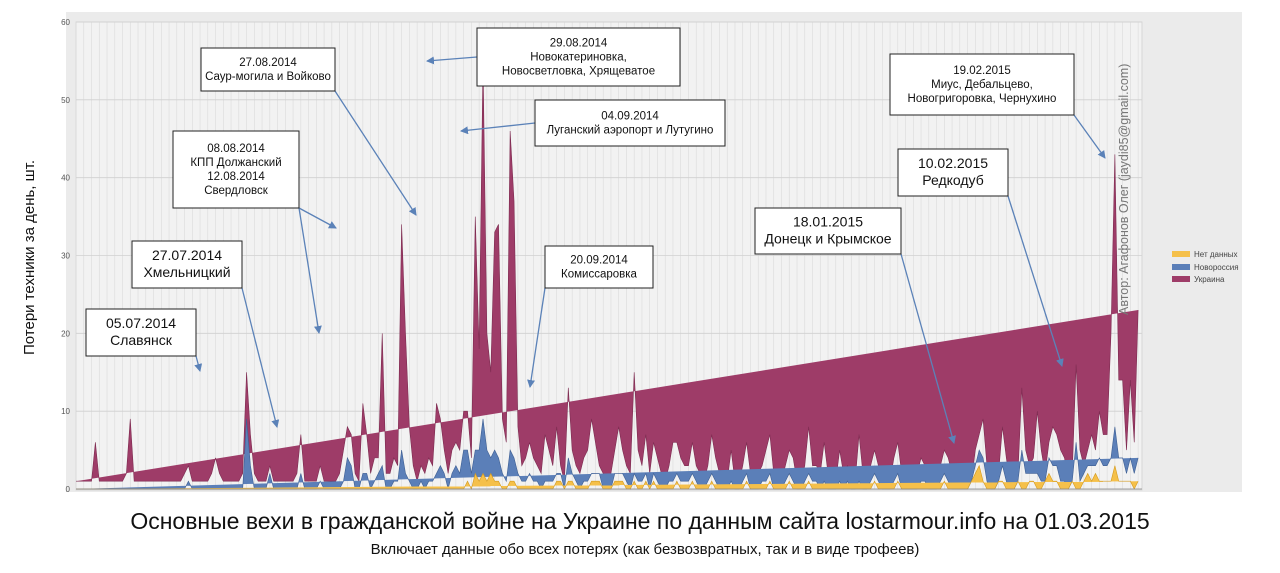 The width and height of the screenshot is (1280, 573). I want to click on annotation-text: 29.08.2014, so click(579, 43).